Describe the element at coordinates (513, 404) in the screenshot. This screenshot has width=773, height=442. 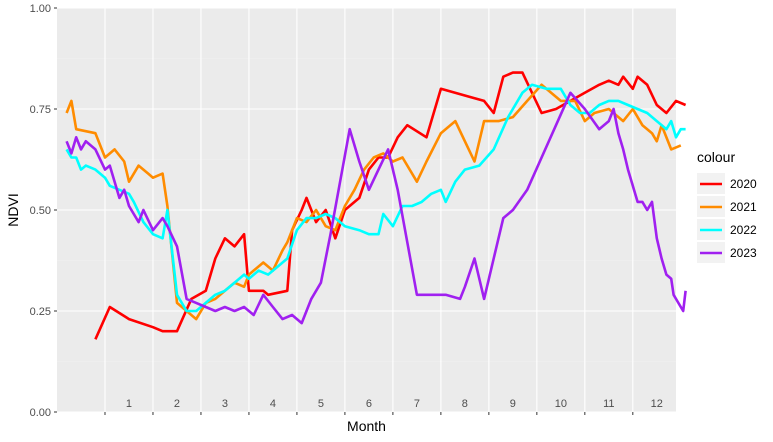
I see `x-tick-label: 9` at that location.